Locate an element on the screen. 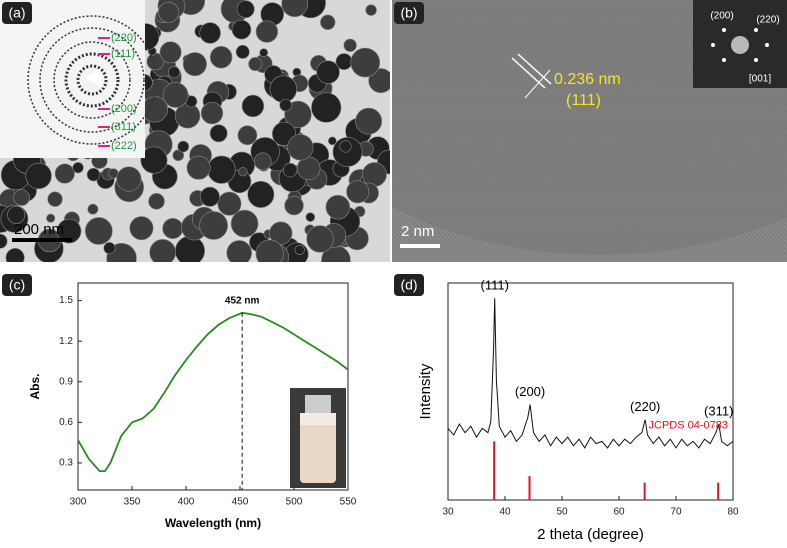 The height and width of the screenshot is (548, 787). ring-label: (222) is located at coordinates (124, 146).